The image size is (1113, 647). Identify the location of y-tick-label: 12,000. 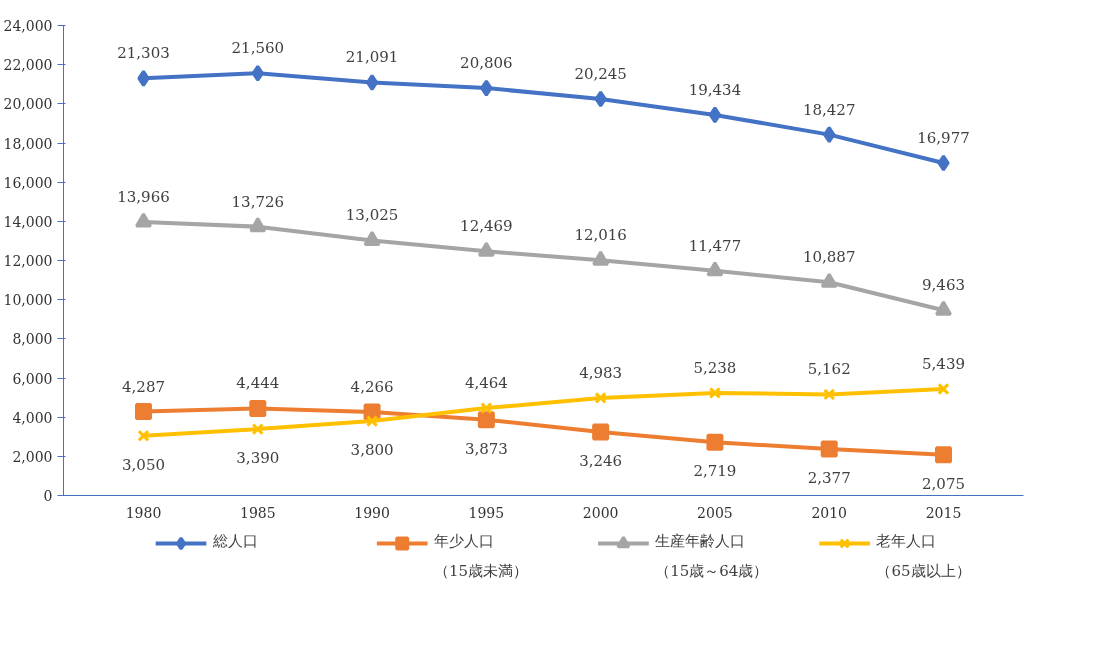
(28, 261).